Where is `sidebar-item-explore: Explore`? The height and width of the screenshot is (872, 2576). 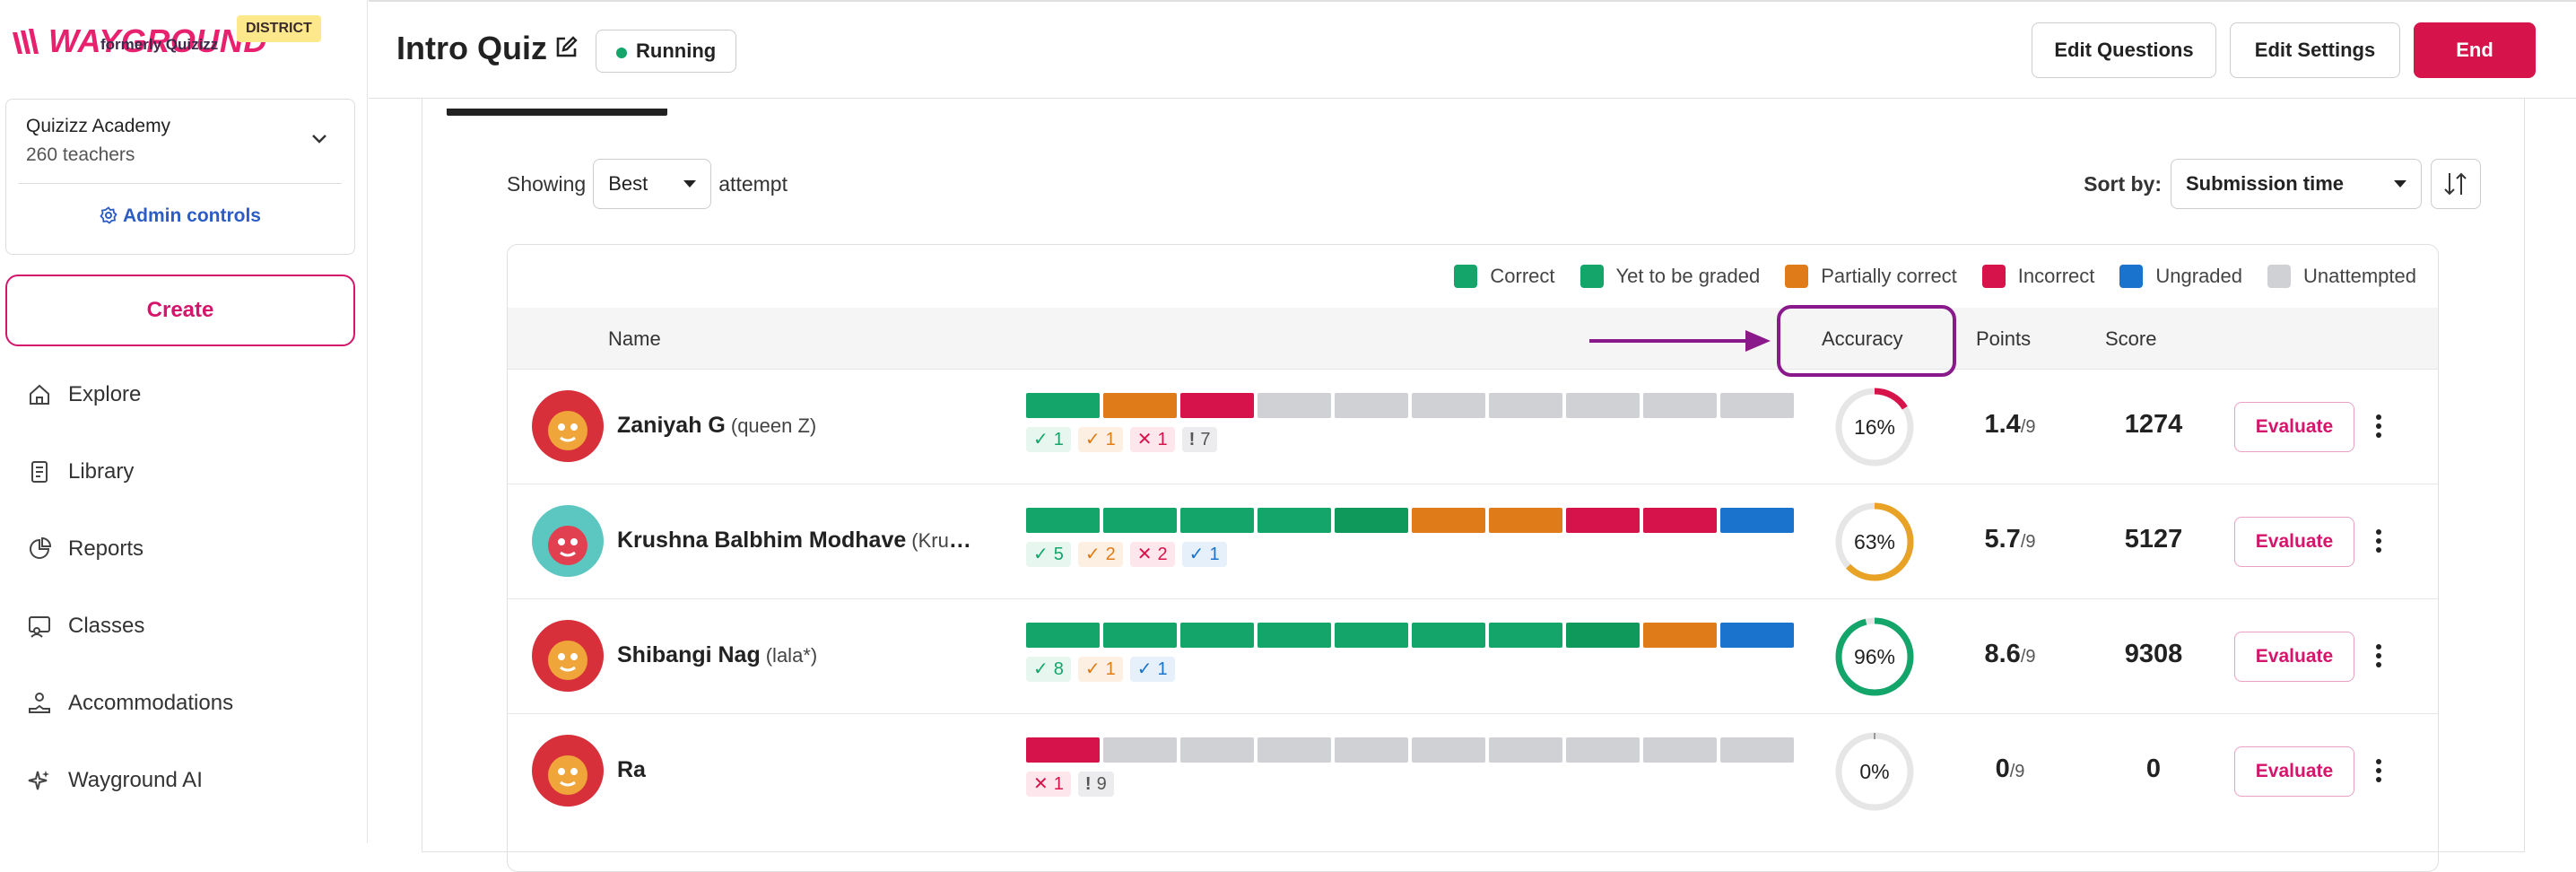
sidebar-item-explore: Explore is located at coordinates (84, 395).